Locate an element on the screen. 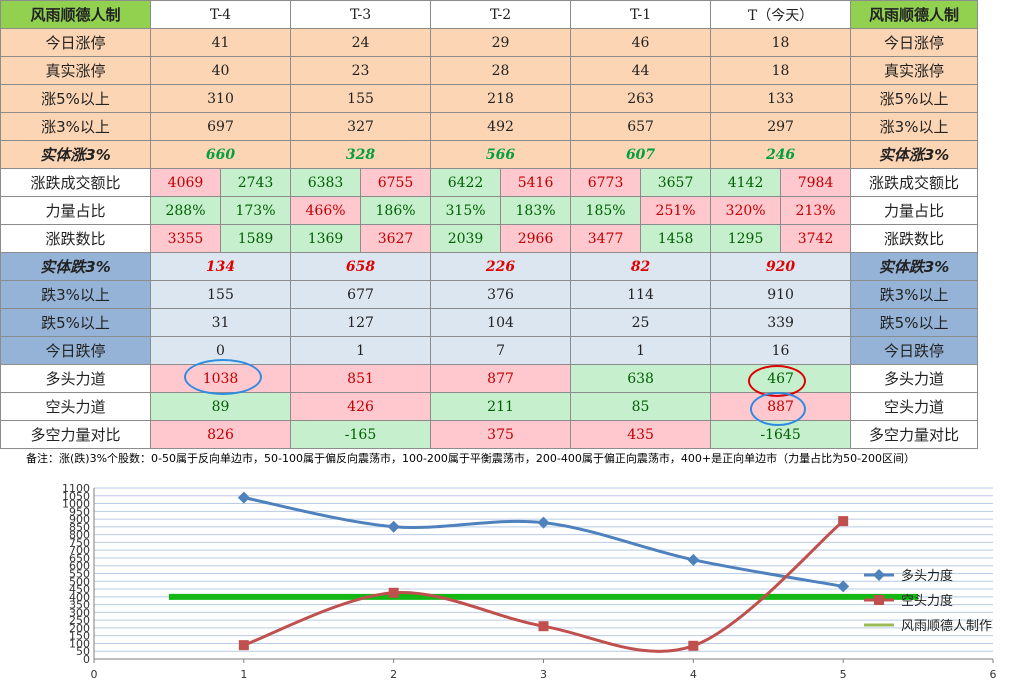 This screenshot has height=698, width=1030. x-tick-label: 6 is located at coordinates (993, 674).